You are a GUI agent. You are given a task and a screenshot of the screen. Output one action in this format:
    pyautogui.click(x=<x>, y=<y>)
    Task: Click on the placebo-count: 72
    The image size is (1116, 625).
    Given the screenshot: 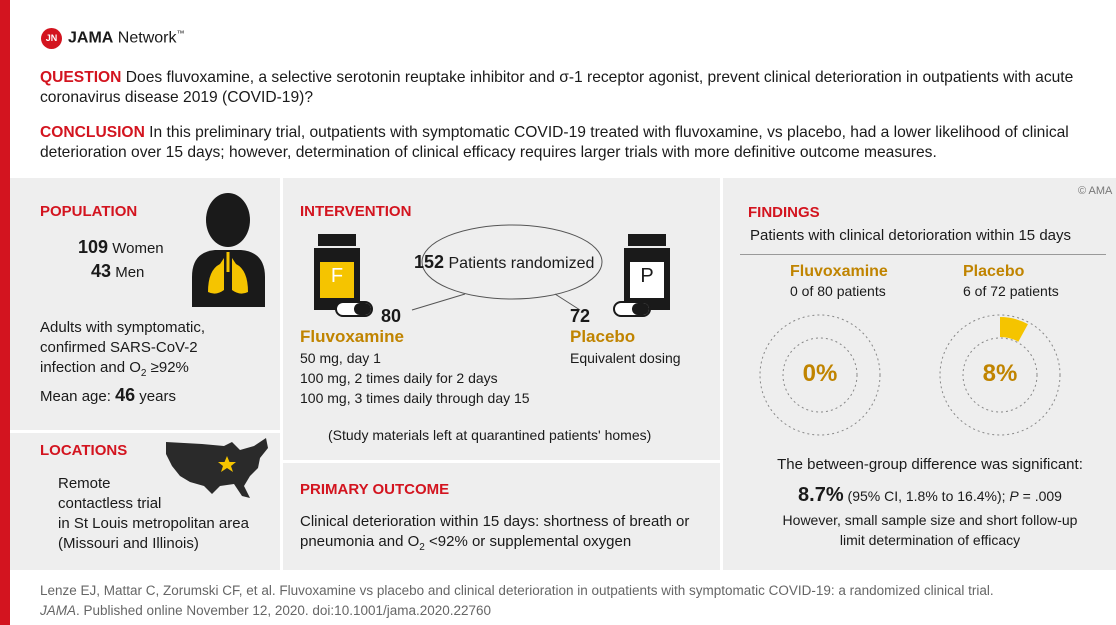 What is the action you would take?
    pyautogui.click(x=580, y=316)
    